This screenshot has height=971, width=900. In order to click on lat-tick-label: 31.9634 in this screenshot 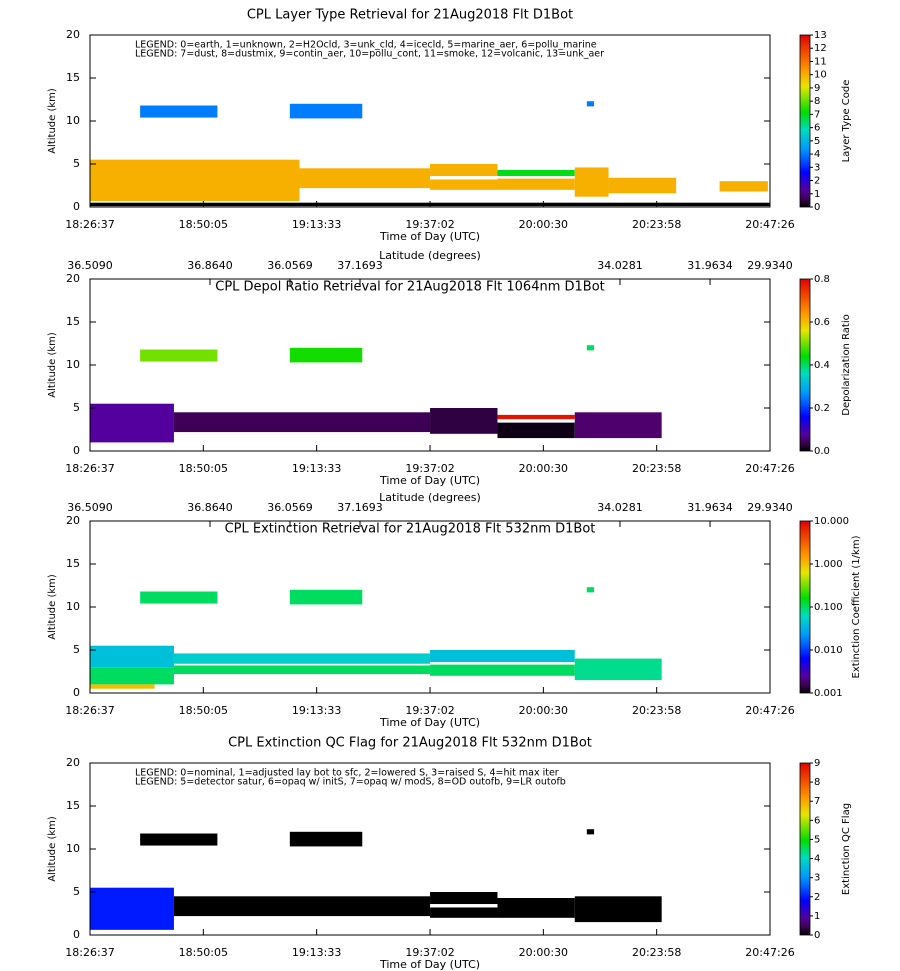, I will do `click(710, 507)`.